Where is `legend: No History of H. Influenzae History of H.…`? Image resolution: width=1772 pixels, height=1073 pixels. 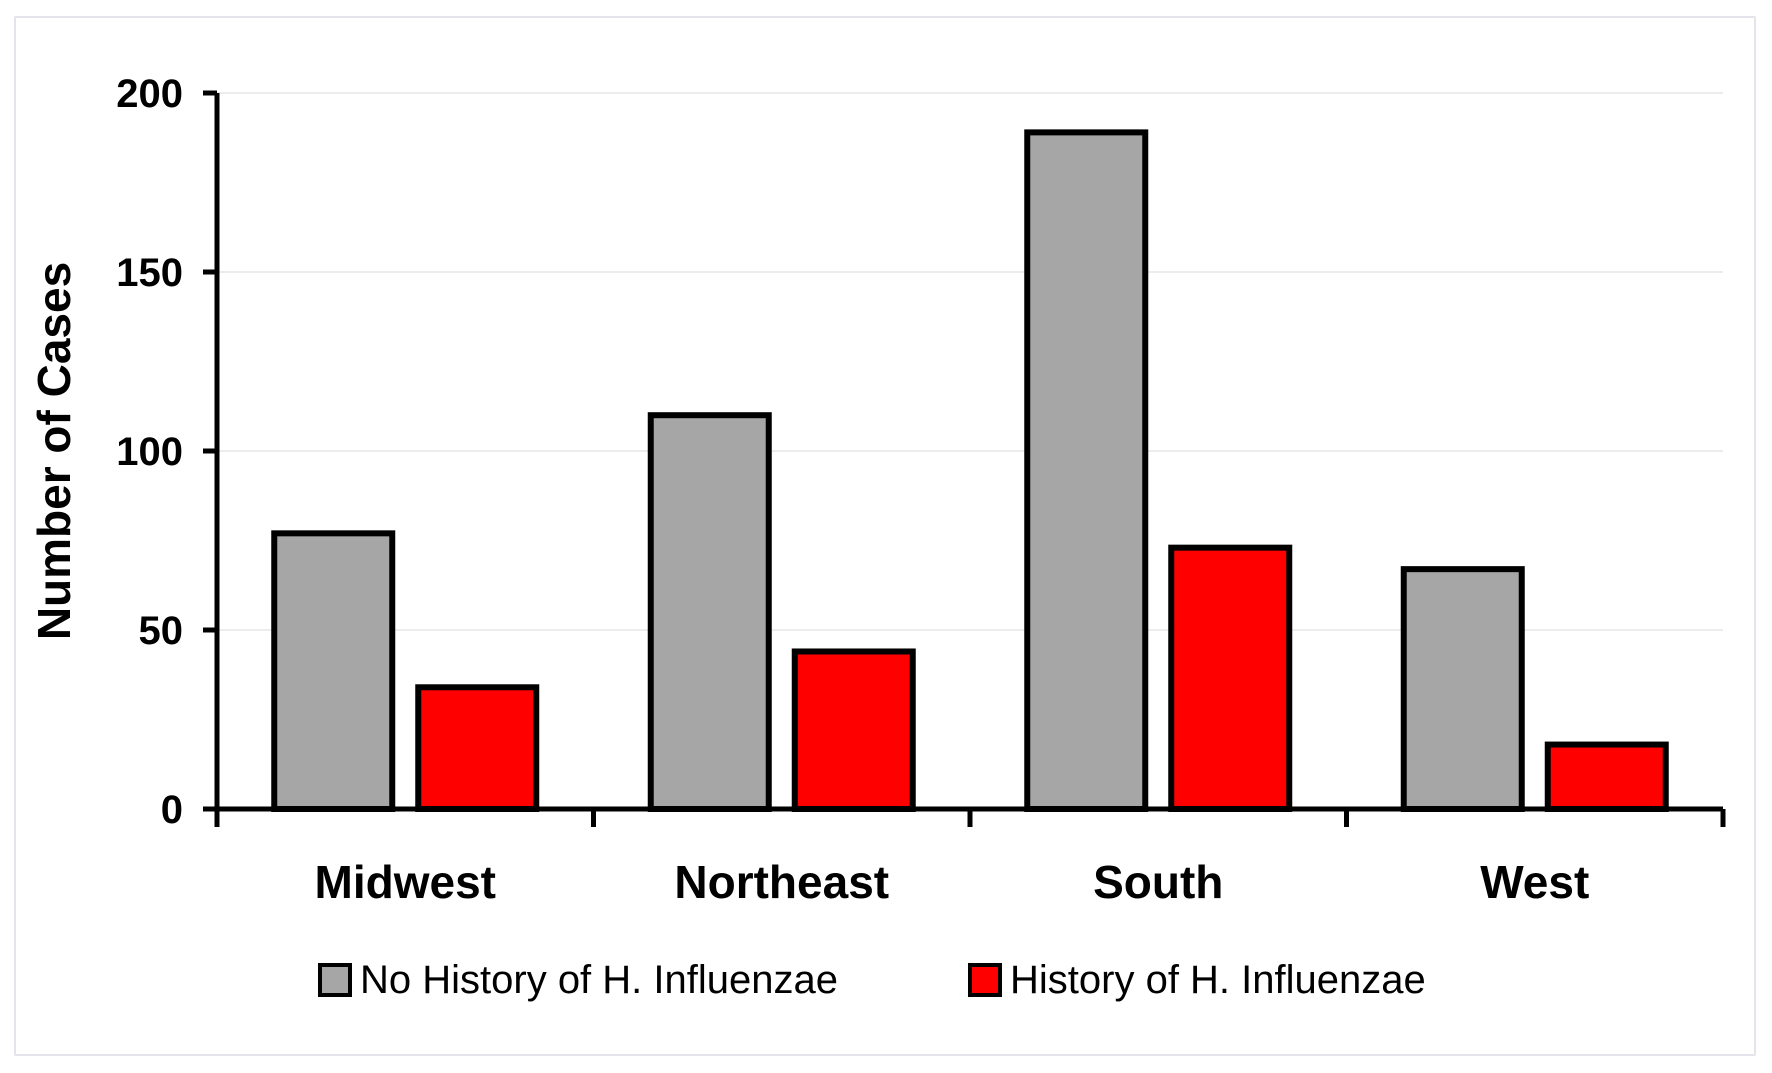
legend: No History of H. Influenzae History of H.… is located at coordinates (872, 980).